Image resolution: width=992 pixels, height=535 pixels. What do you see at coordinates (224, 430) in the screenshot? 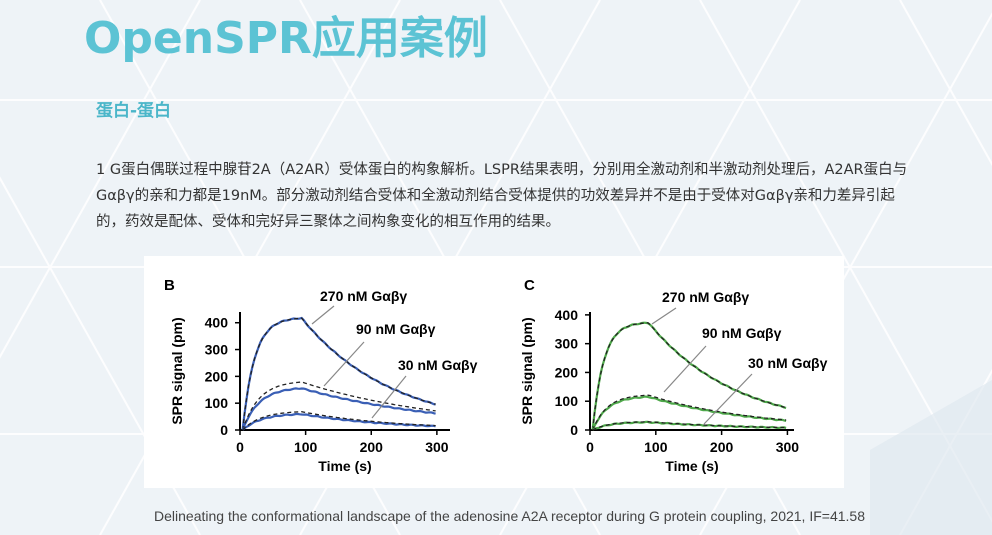
I see `y-tick-label-b: 0` at bounding box center [224, 430].